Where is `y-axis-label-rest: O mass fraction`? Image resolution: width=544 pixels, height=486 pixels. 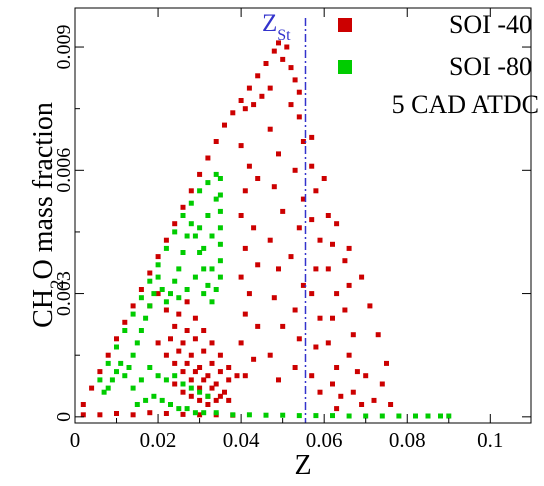 y-axis-label-rest: O mass fraction is located at coordinates (43, 190).